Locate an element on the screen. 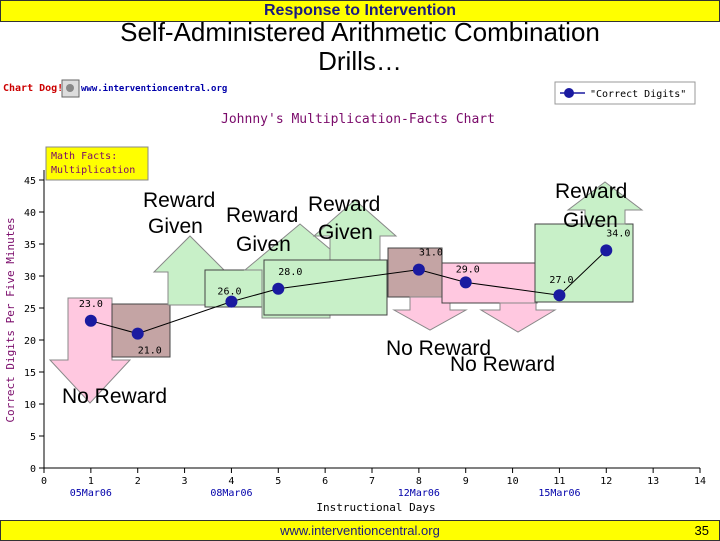 The height and width of the screenshot is (541, 720). x-tick-label: 5 is located at coordinates (278, 481).